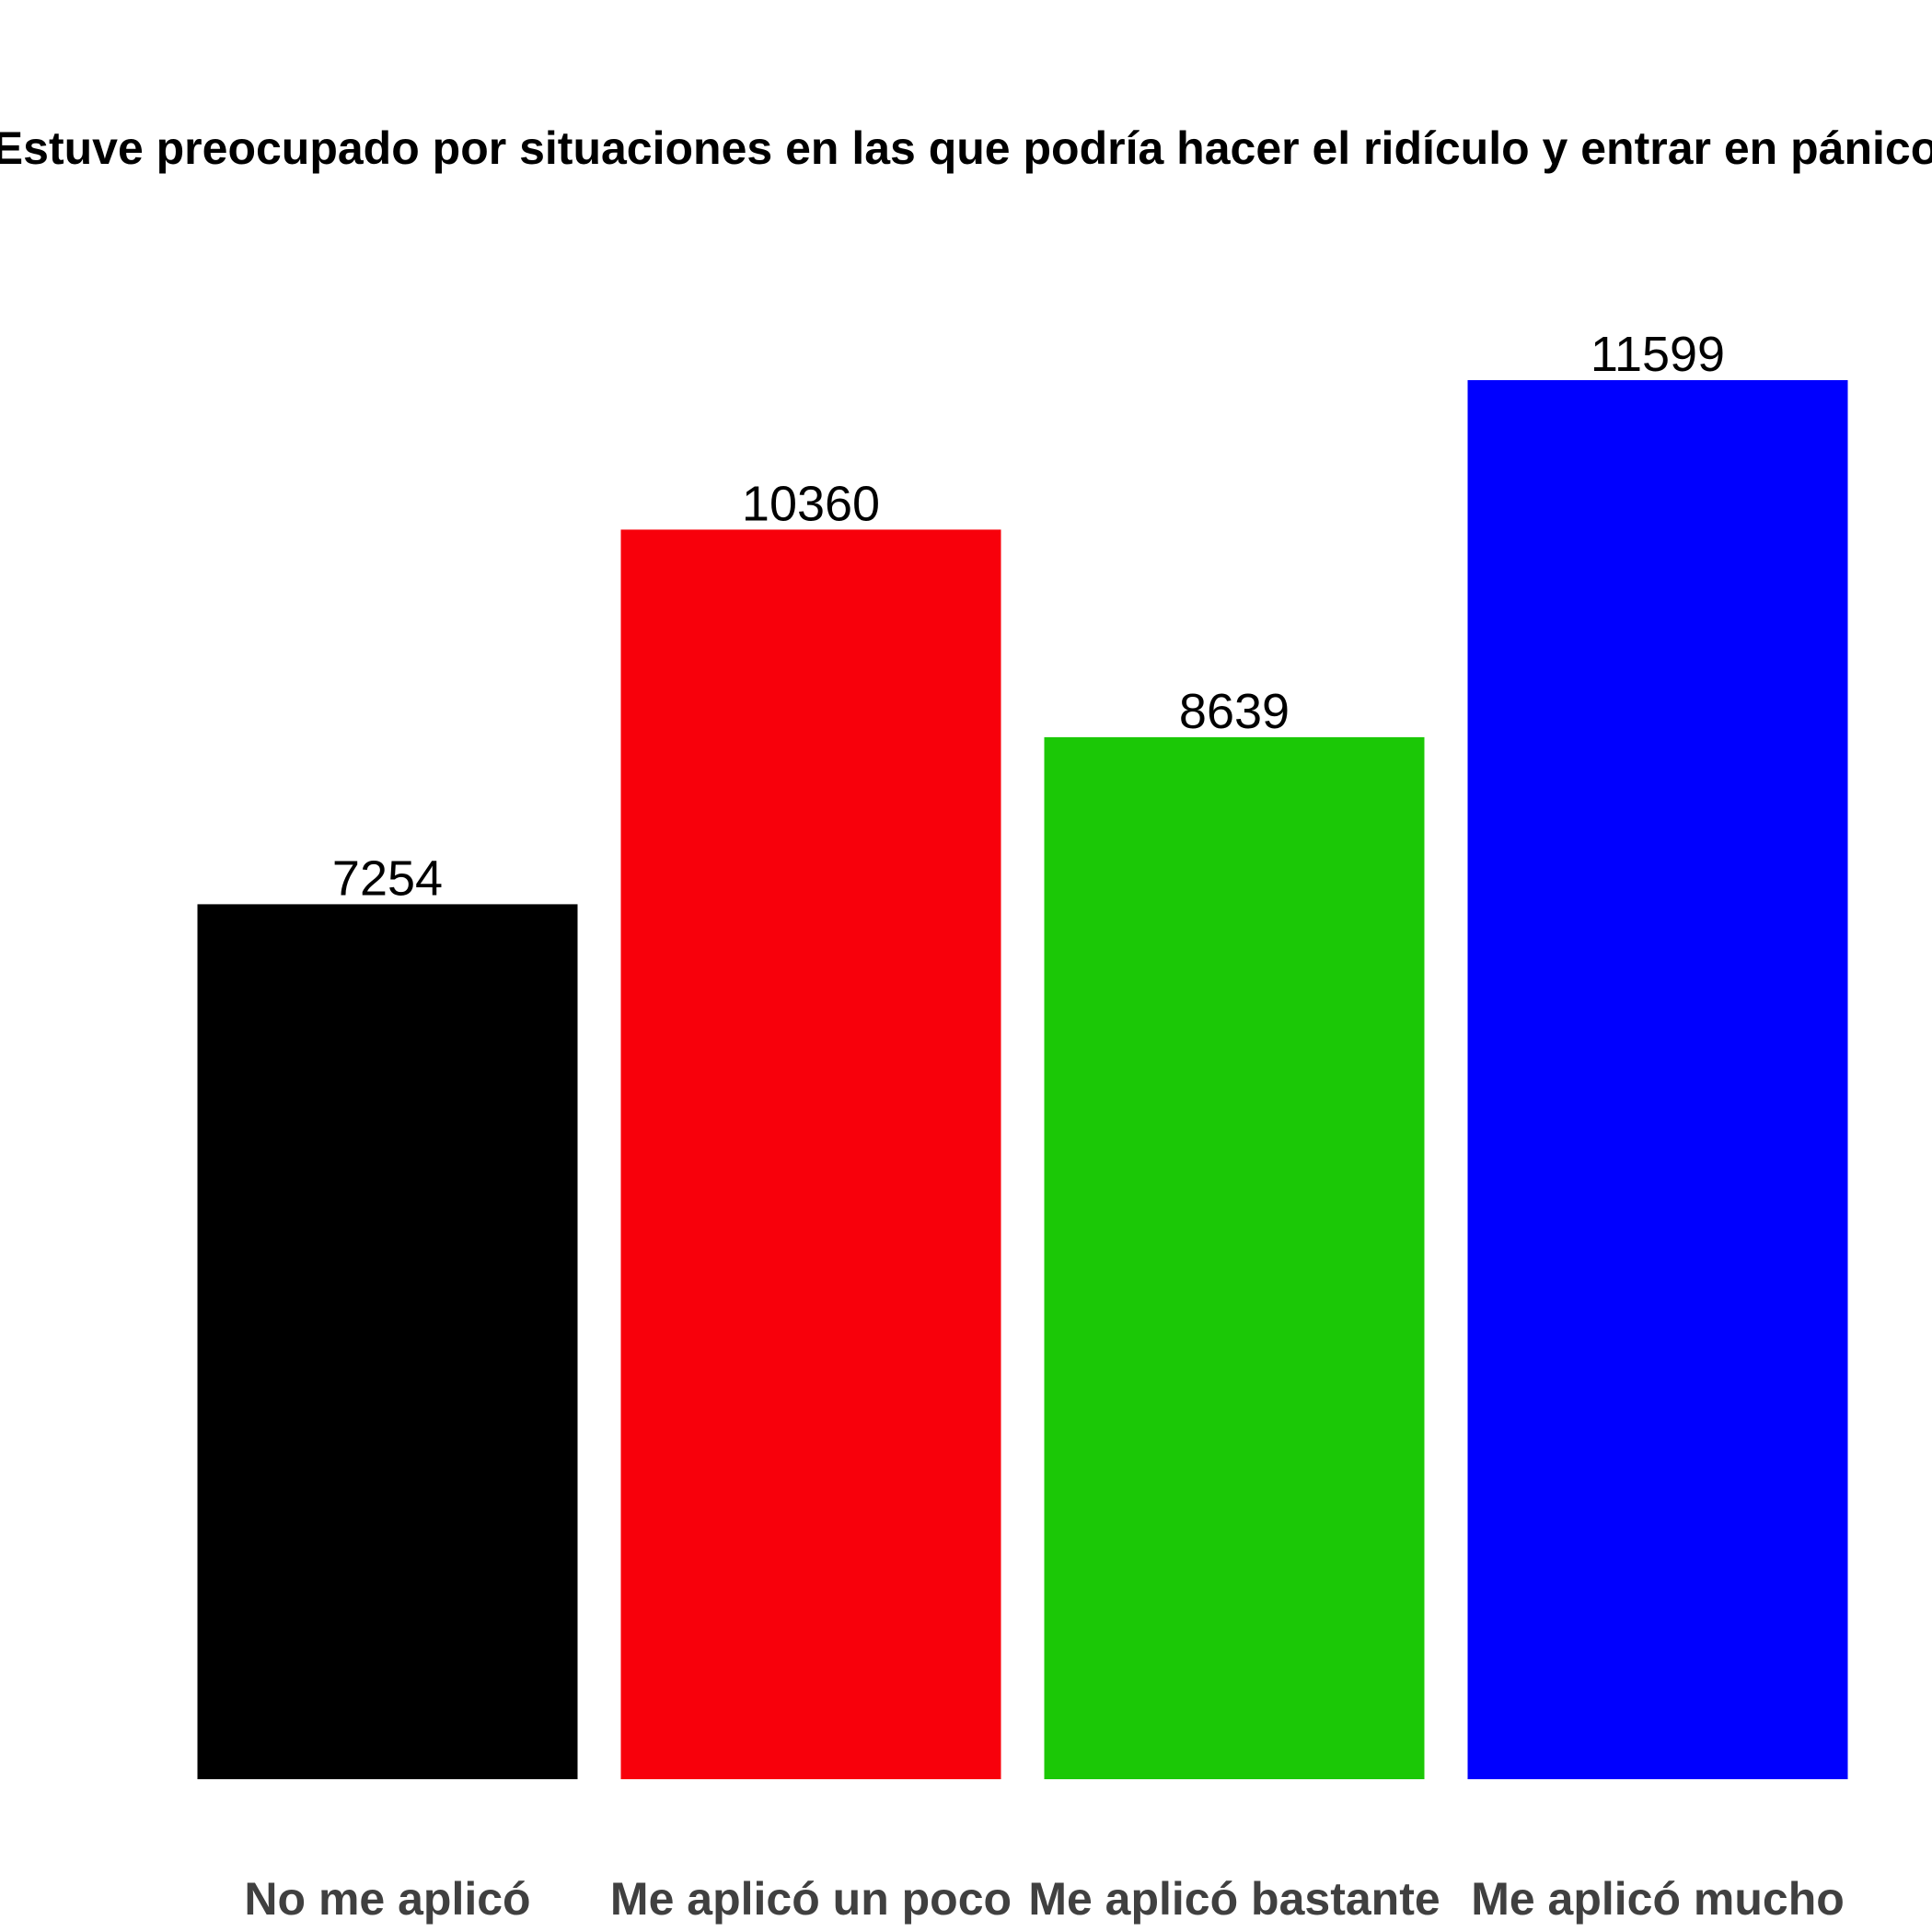 This screenshot has height=1932, width=1932. What do you see at coordinates (1658, 355) in the screenshot?
I see `value-label-3: 11599` at bounding box center [1658, 355].